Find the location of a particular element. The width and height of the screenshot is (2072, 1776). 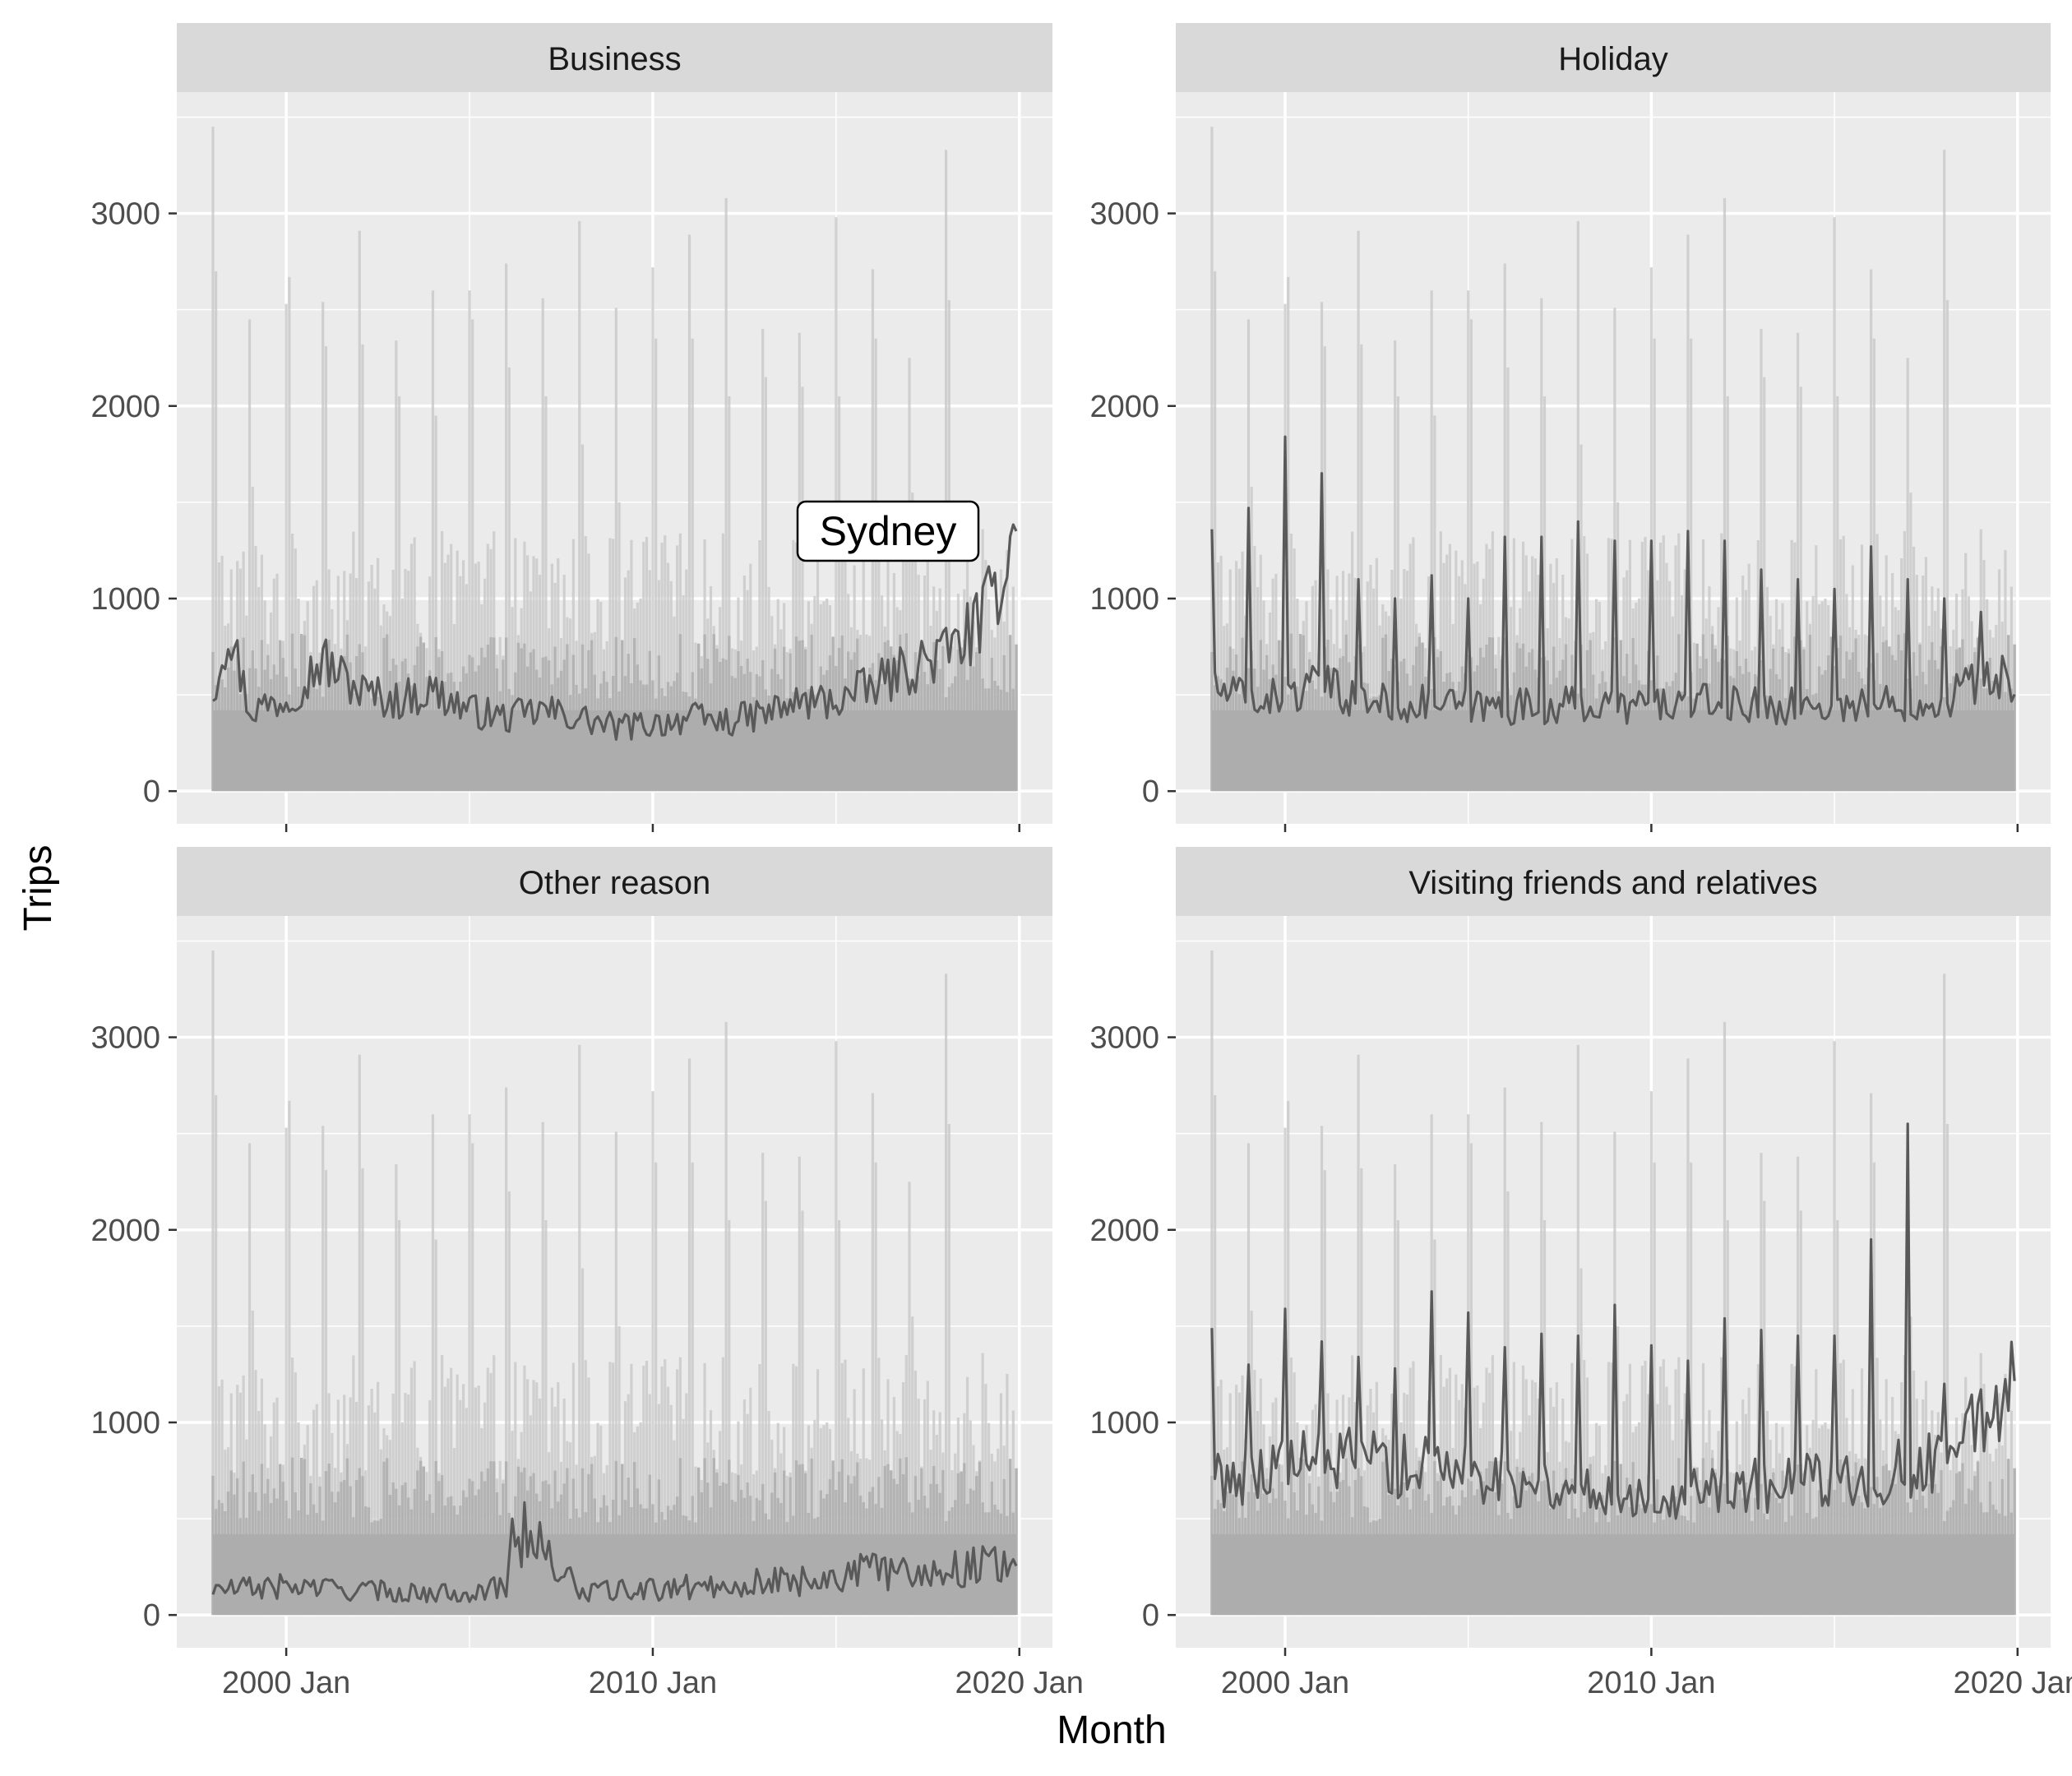

y-axis-title: Trips is located at coordinates (38, 888).